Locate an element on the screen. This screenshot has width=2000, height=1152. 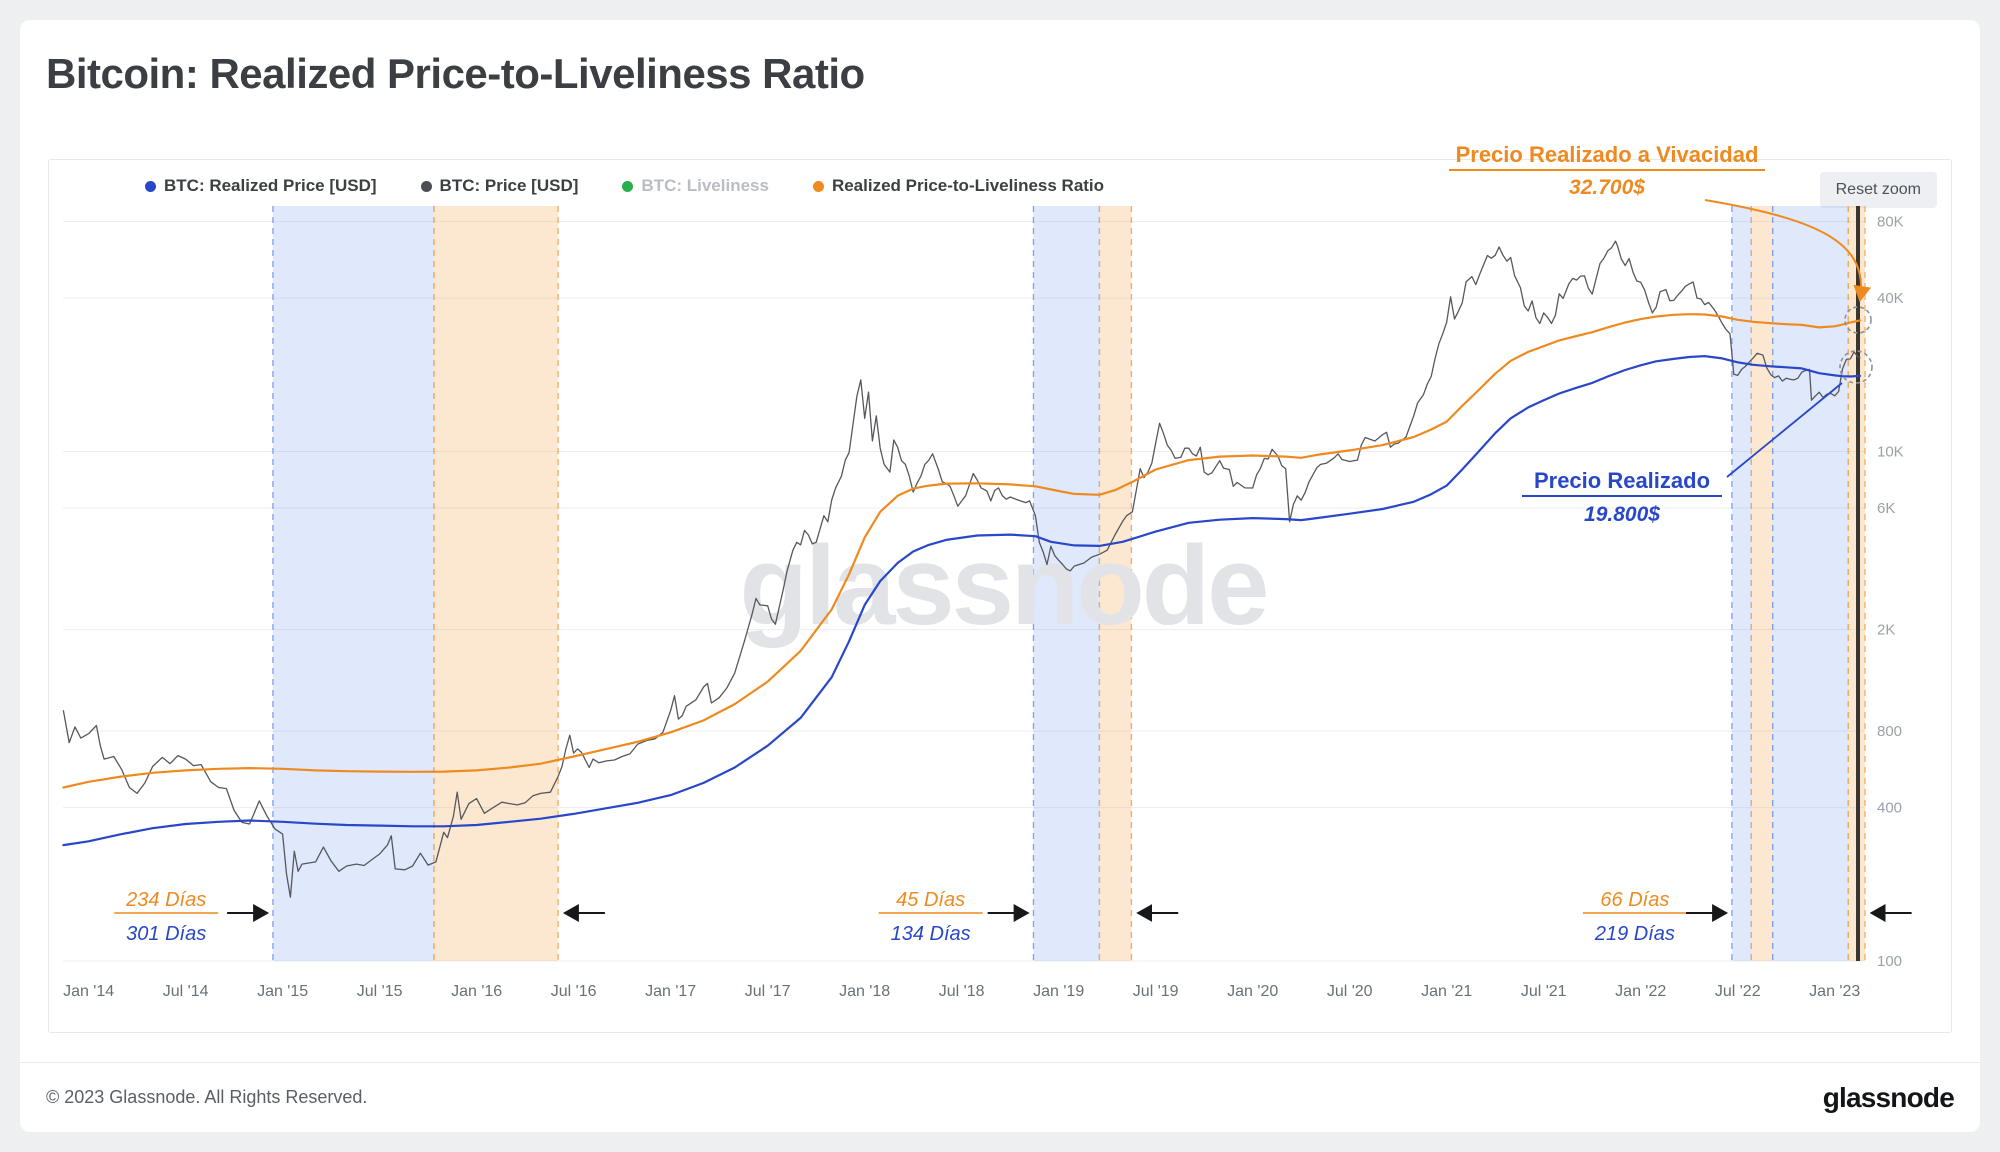
duration-label-blue: 134 Días is located at coordinates (931, 934).